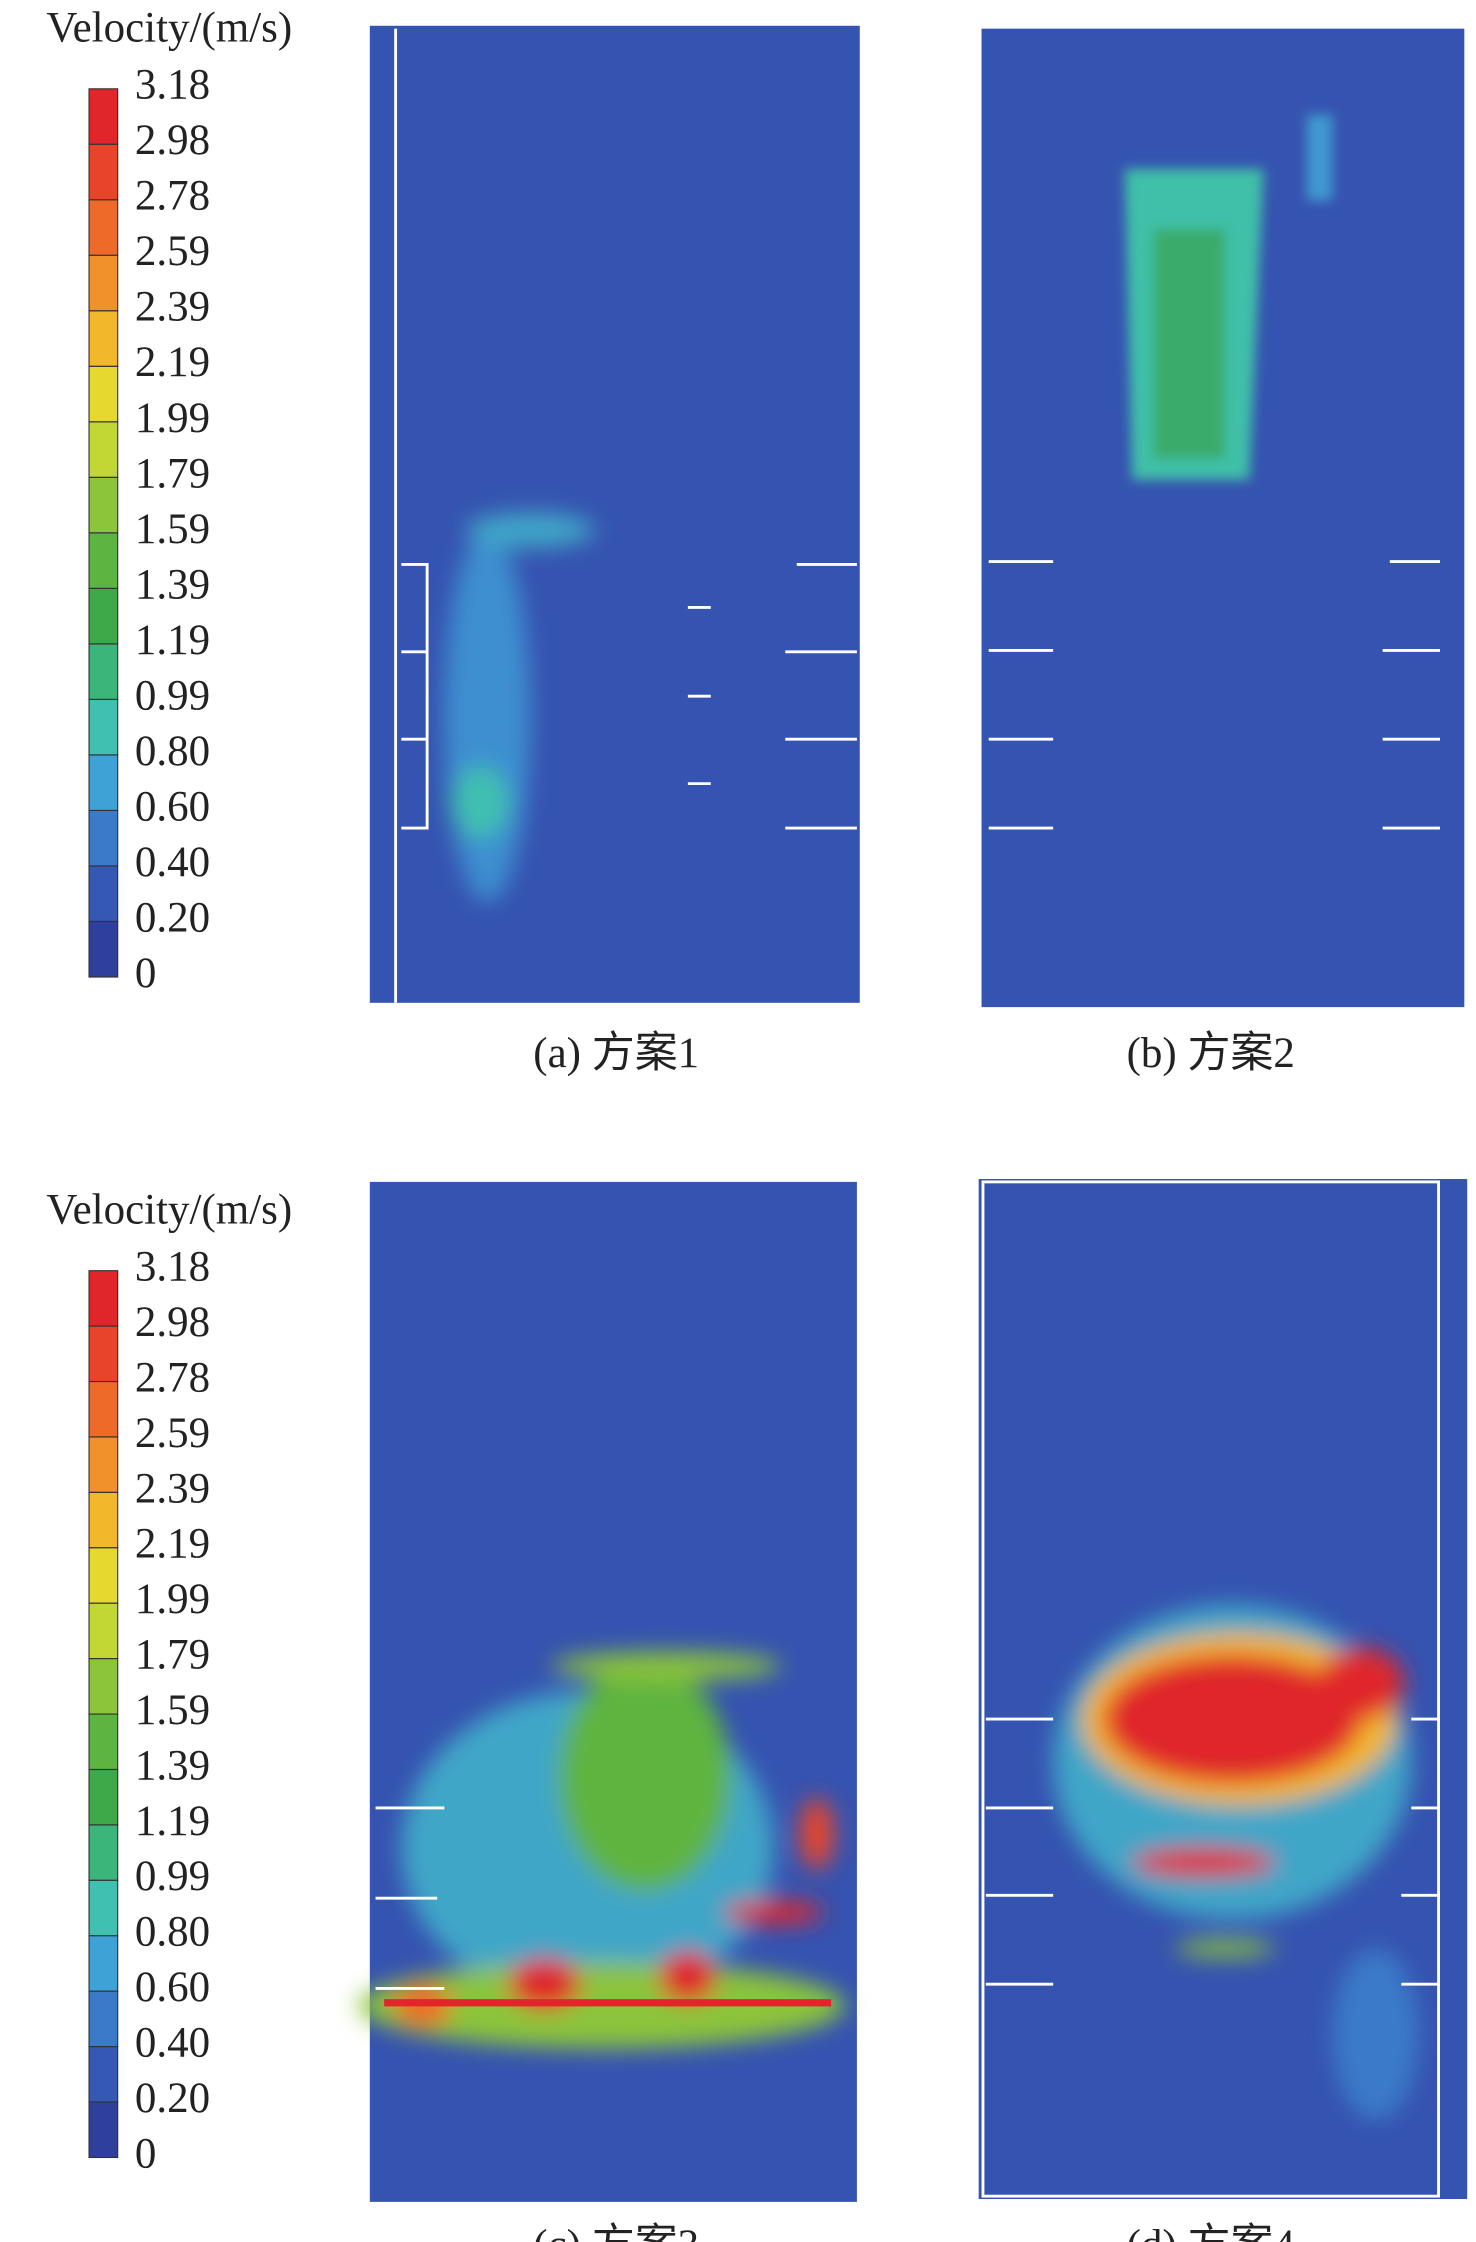 This screenshot has height=2242, width=1476. I want to click on caption: (a) 方案1, so click(616, 1053).